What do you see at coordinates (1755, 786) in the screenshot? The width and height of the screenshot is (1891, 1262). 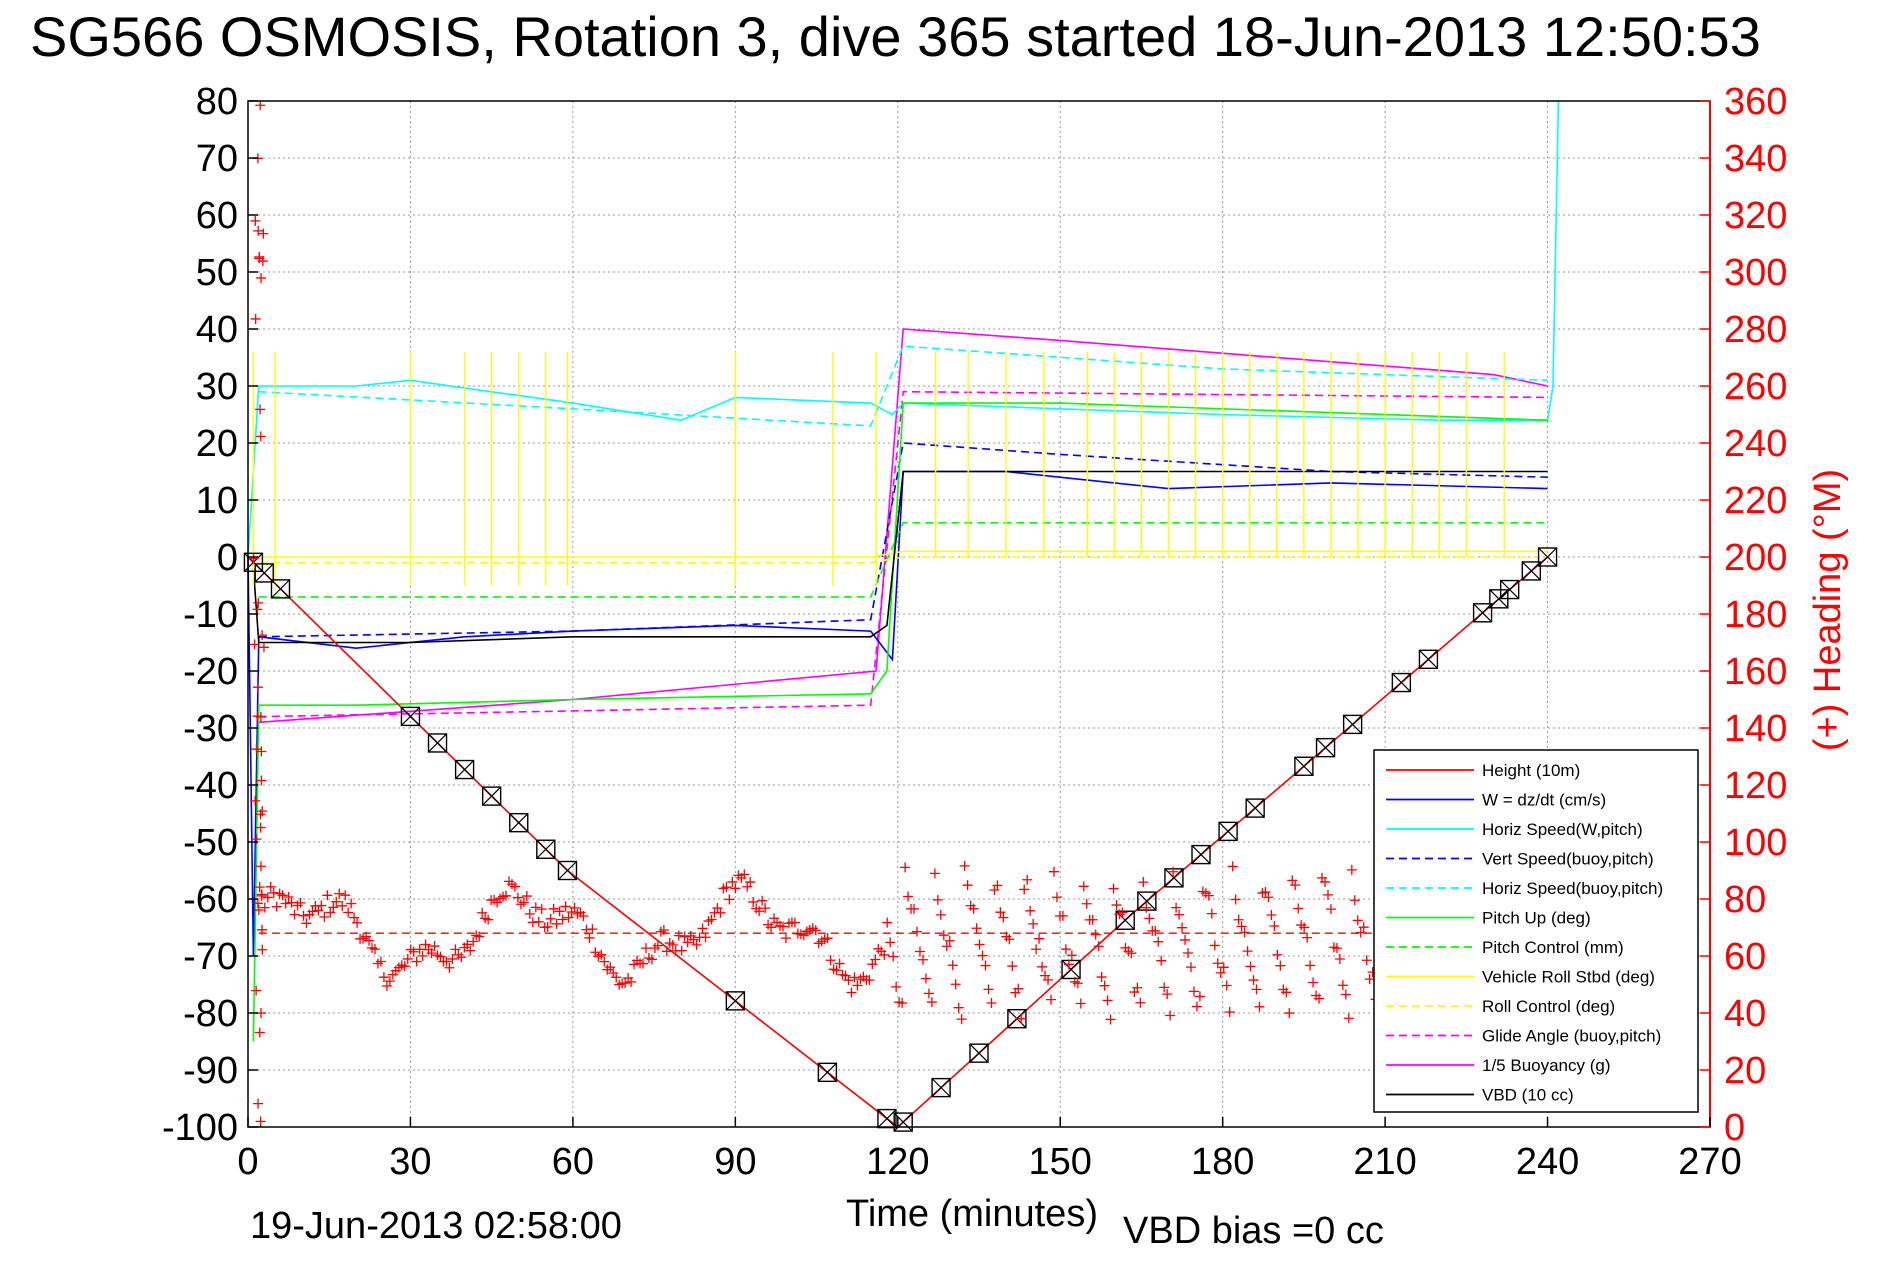 I see `y-right-tick-label: 120` at bounding box center [1755, 786].